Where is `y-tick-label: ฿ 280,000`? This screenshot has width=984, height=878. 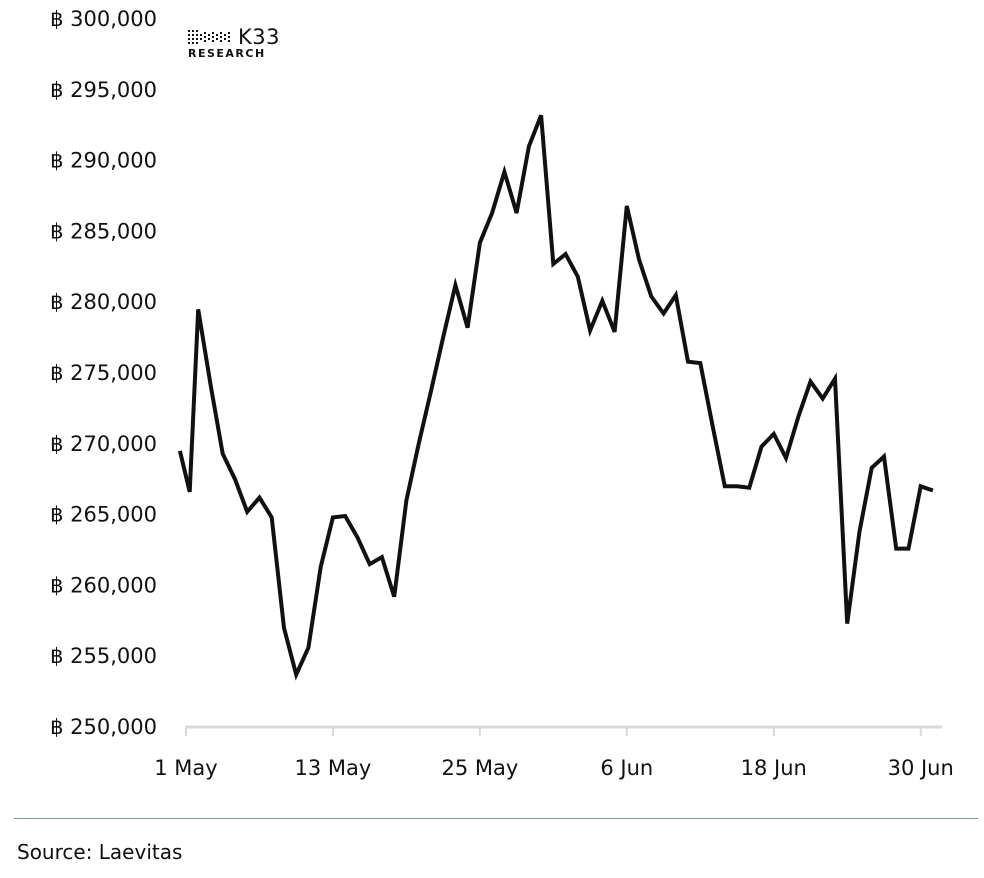
y-tick-label: ฿ 280,000 is located at coordinates (103, 302).